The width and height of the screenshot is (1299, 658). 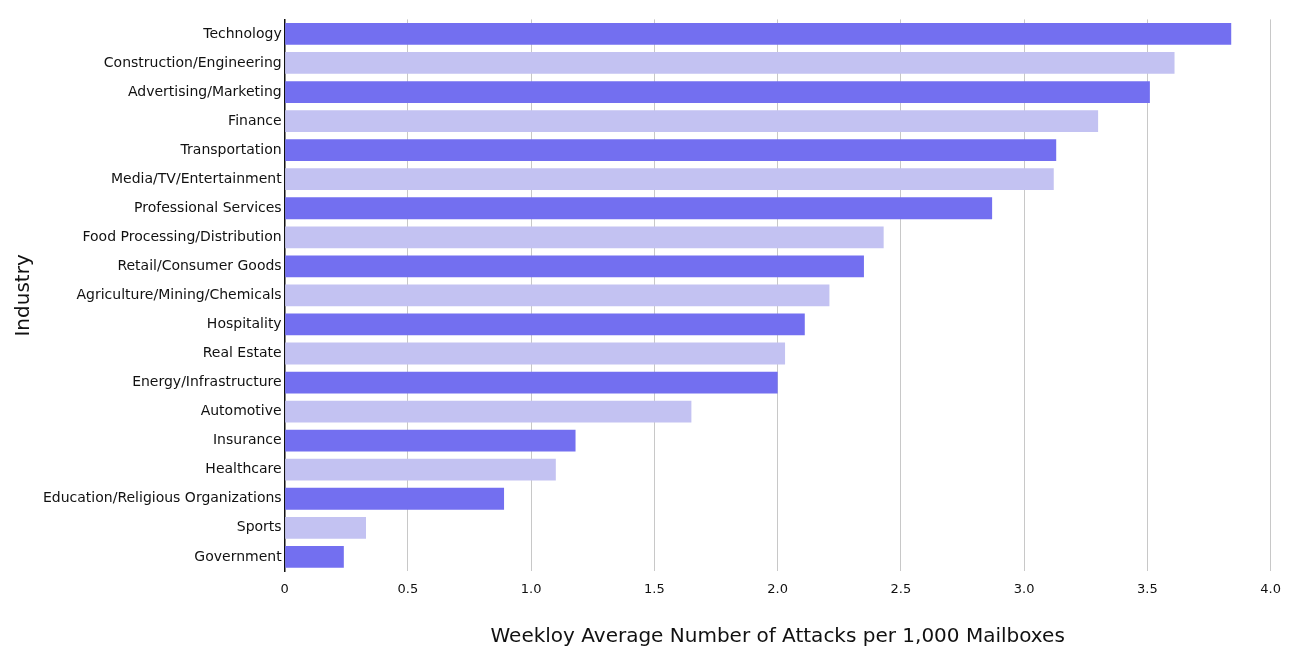 What do you see at coordinates (244, 323) in the screenshot?
I see `y-tick-label: Hospitality` at bounding box center [244, 323].